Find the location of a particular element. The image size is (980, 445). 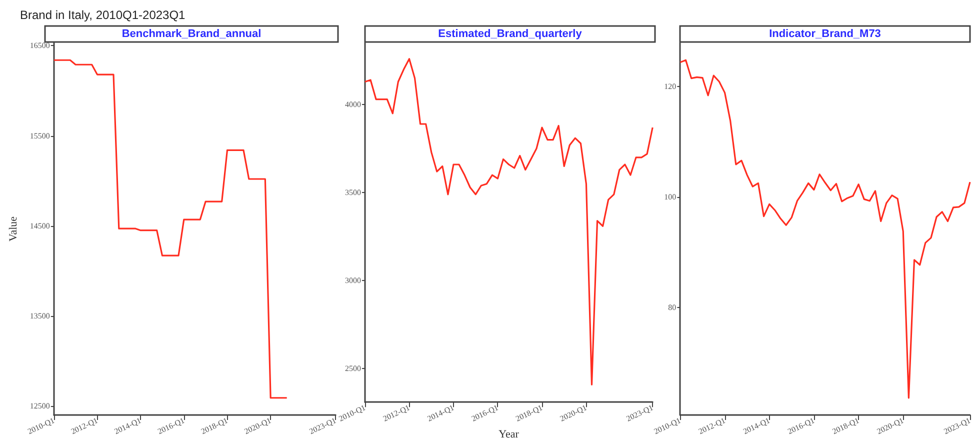

x-axis-title: Year is located at coordinates (509, 434).